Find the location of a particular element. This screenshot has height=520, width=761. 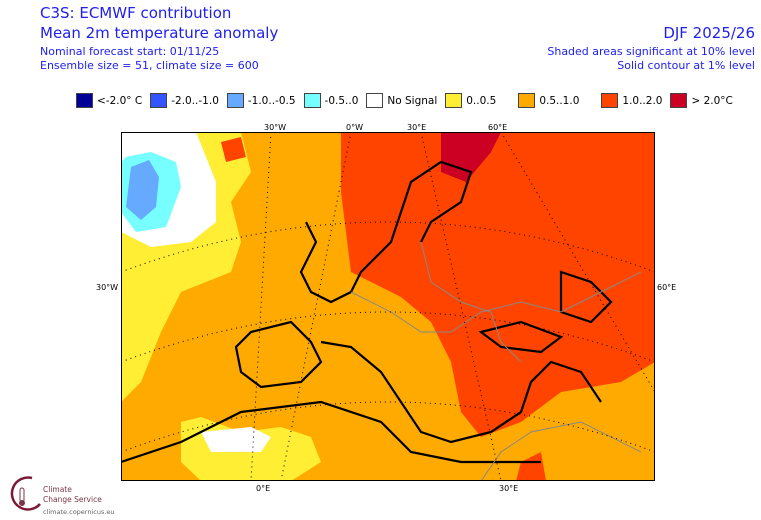

region-neg-1.0-0.5 is located at coordinates (142, 190).